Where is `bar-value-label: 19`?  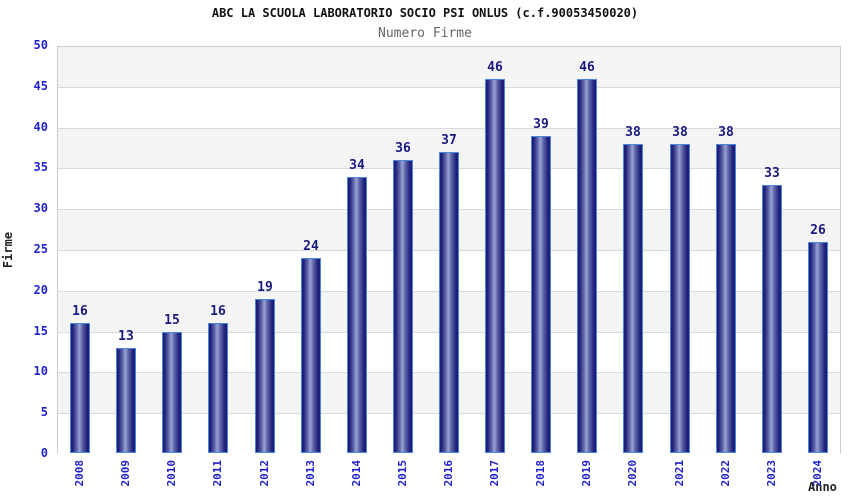 bar-value-label: 19 is located at coordinates (265, 287).